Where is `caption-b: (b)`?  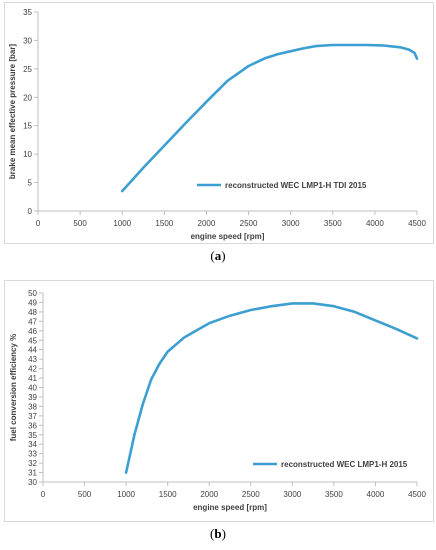
caption-b: (b) is located at coordinates (218, 534).